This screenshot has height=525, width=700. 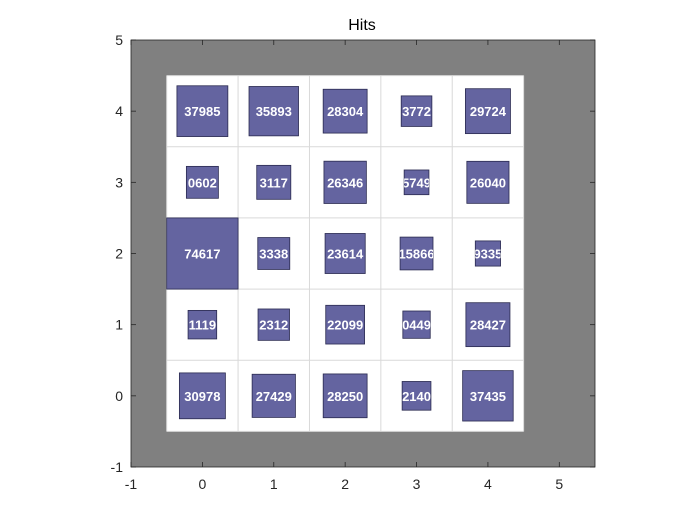 I want to click on y-tick-label: 2, so click(x=119, y=254).